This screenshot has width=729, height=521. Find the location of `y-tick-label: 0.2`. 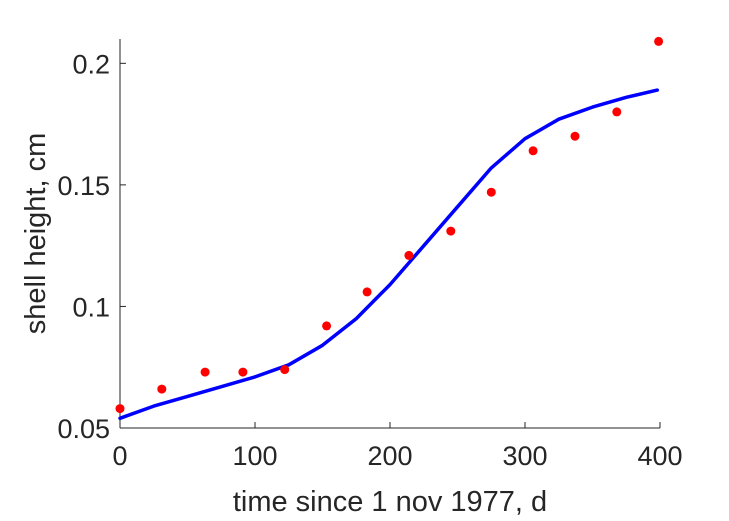

y-tick-label: 0.2 is located at coordinates (91, 64).